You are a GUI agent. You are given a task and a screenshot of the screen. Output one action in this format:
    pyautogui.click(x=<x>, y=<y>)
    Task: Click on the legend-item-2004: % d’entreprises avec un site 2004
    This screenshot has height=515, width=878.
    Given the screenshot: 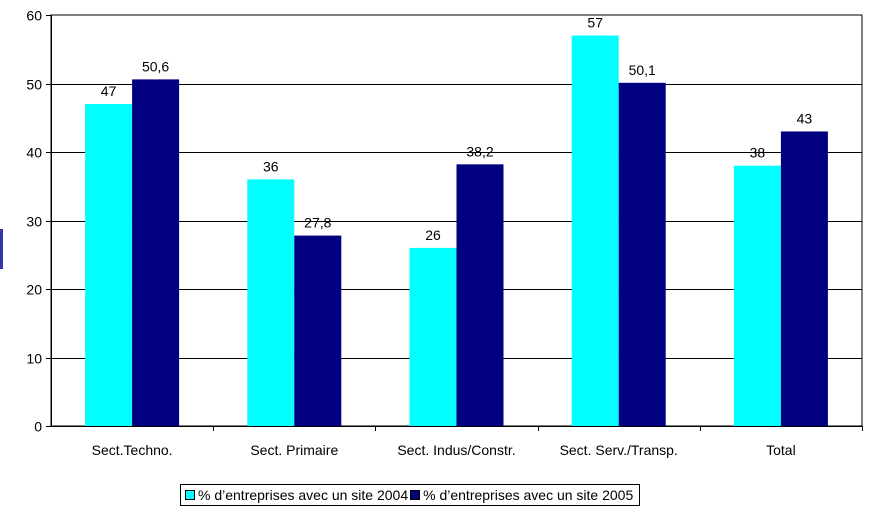 What is the action you would take?
    pyautogui.click(x=296, y=495)
    